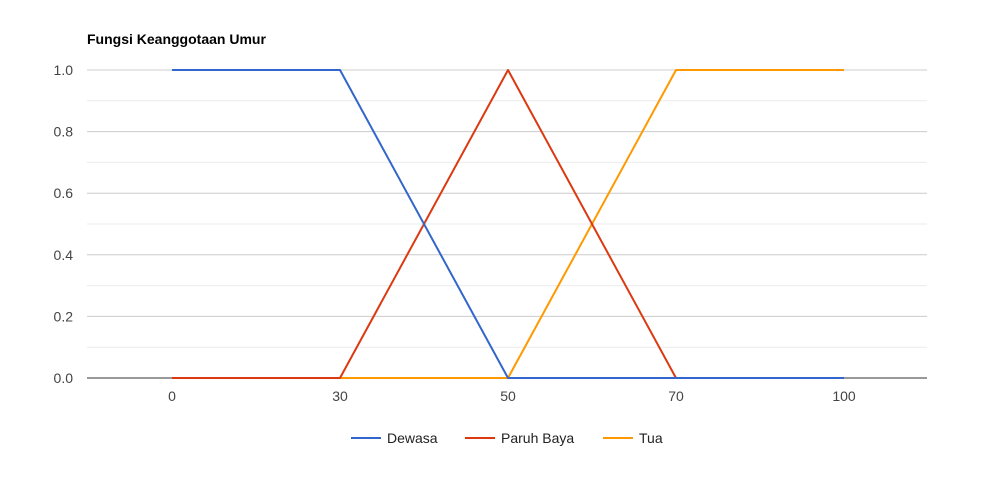  Describe the element at coordinates (176, 39) in the screenshot. I see `chart-title: Fungsi Keanggotaan Umur` at that location.